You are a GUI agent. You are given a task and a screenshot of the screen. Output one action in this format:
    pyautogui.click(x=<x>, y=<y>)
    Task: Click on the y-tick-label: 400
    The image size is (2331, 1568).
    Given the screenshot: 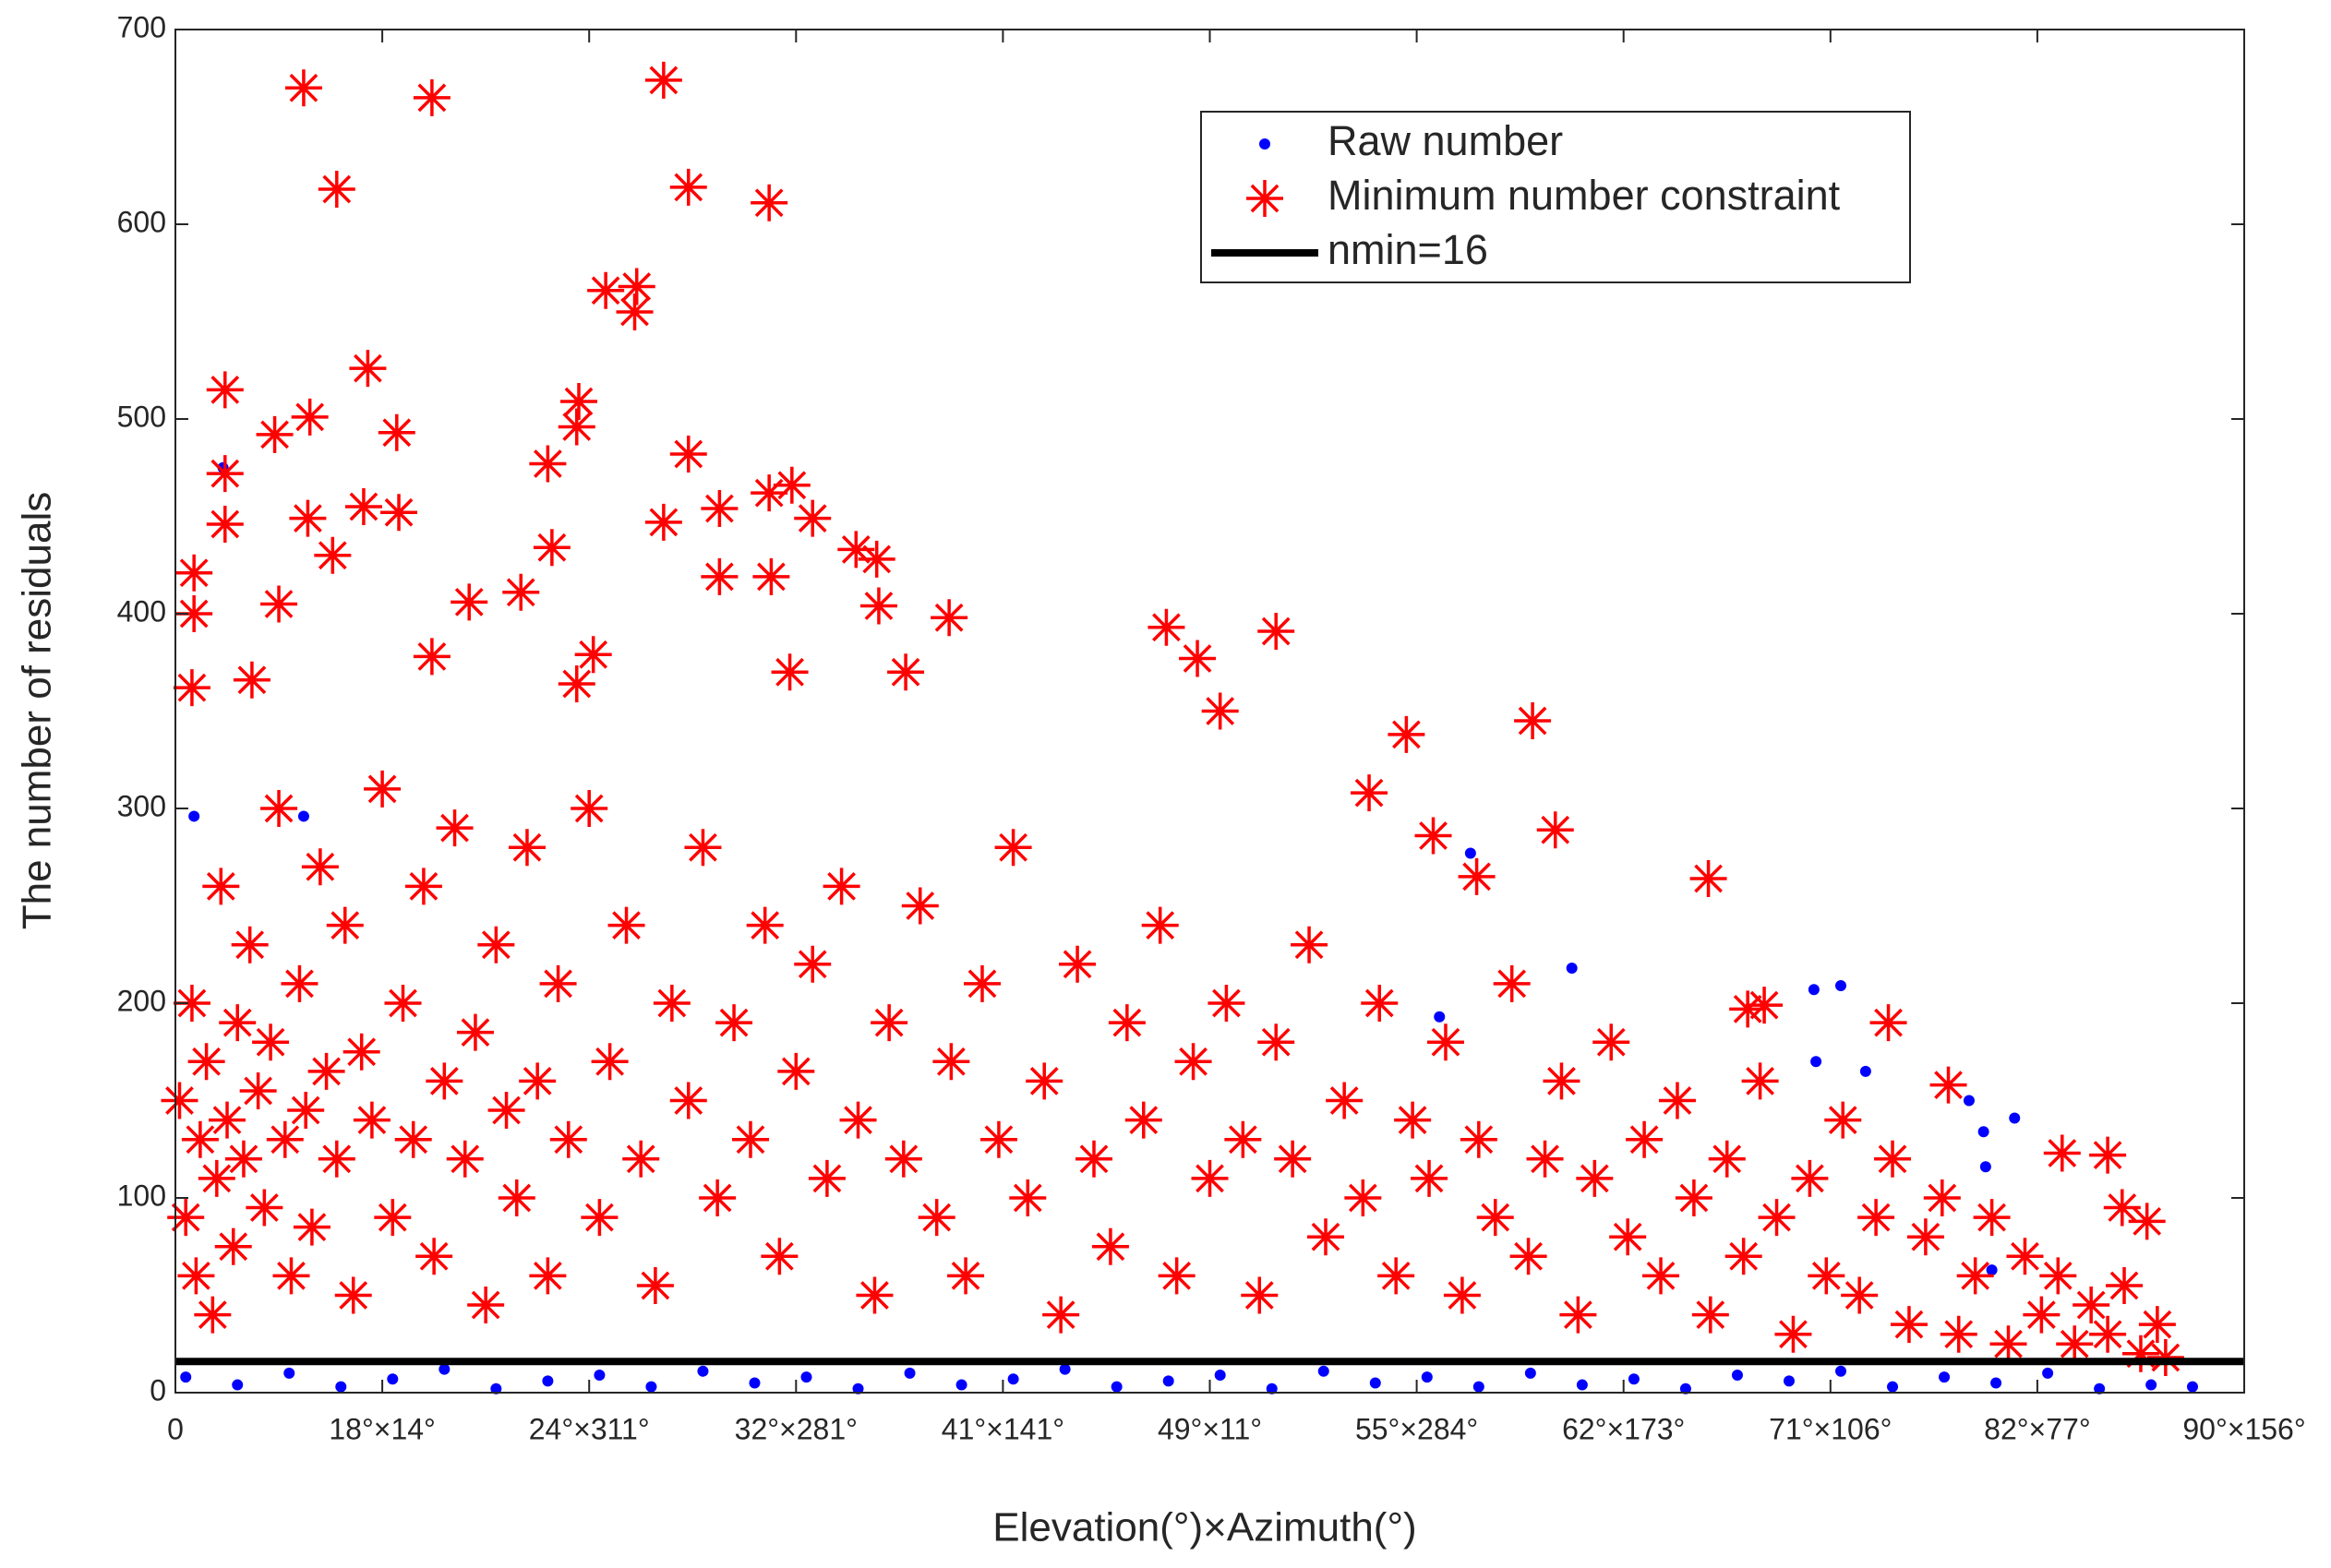 What is the action you would take?
    pyautogui.click(x=141, y=611)
    